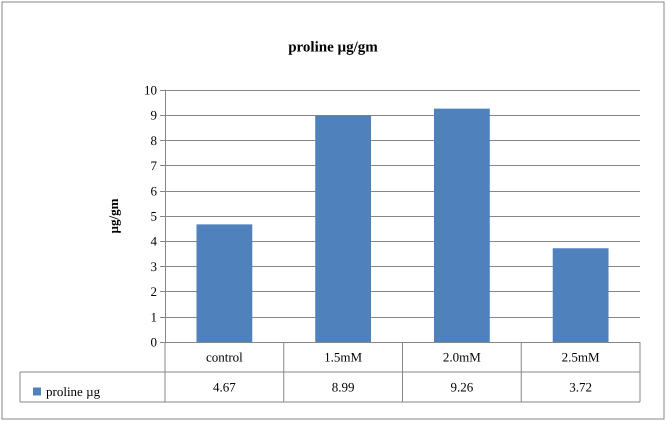 The image size is (666, 421). I want to click on x-tick-label: 1.5mM, so click(343, 357).